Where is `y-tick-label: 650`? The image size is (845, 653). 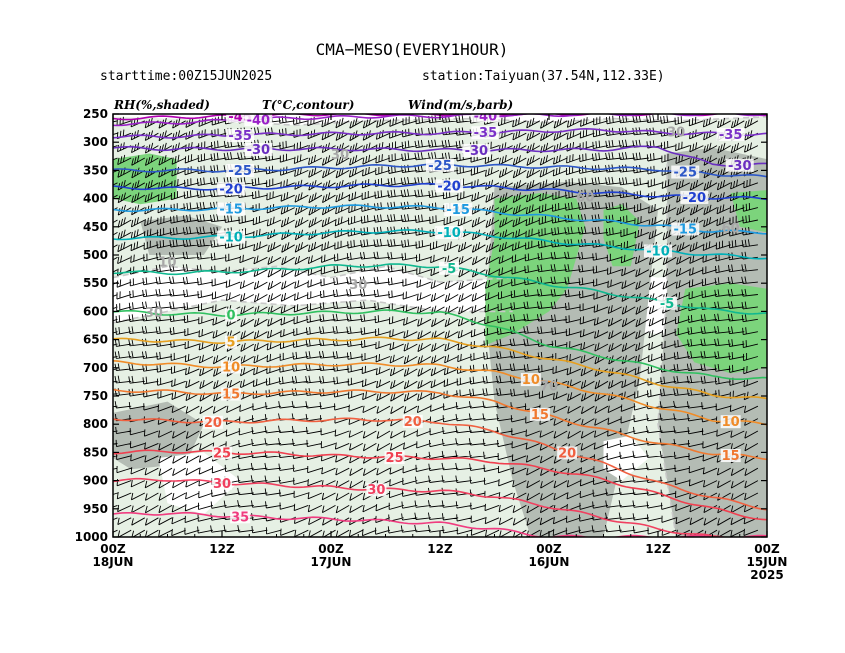 y-tick-label: 650 is located at coordinates (95, 340).